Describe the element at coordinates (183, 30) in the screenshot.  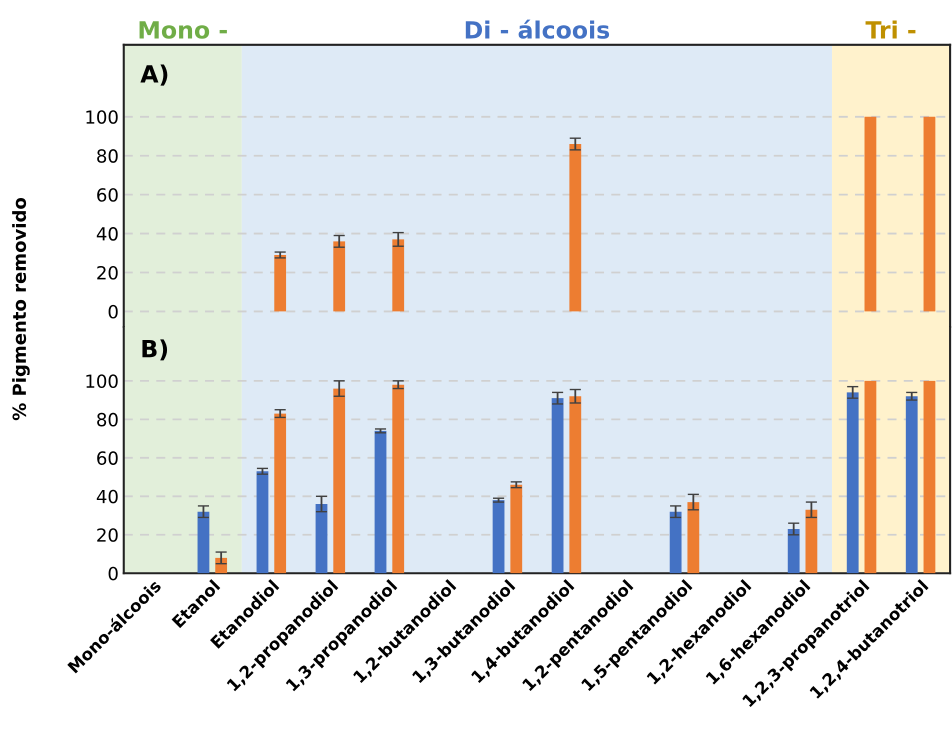
I see `band-label: Mono -` at that location.